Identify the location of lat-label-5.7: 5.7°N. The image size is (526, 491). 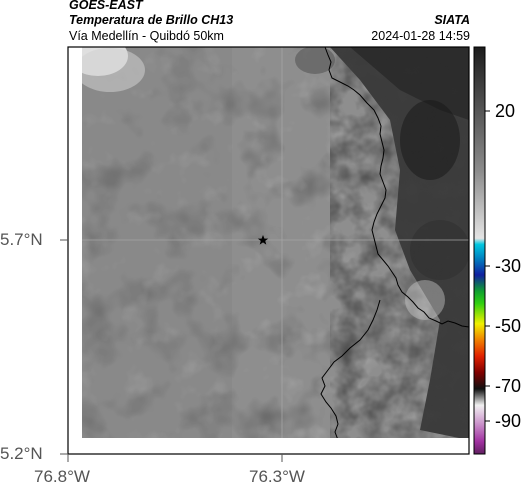
(21, 239).